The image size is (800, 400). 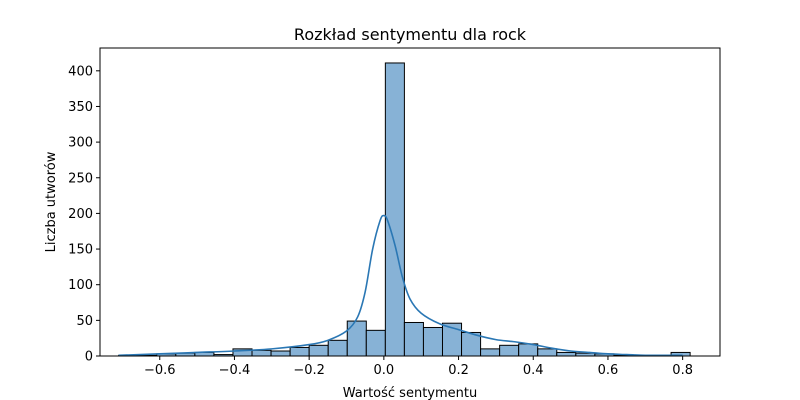 I want to click on x-tick-label: −0.4, so click(x=235, y=370).